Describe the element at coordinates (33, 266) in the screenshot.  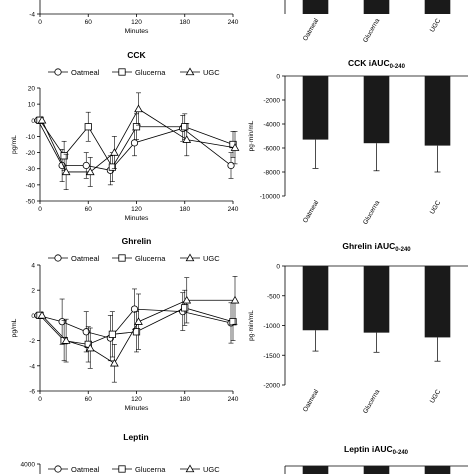
I see `y-tick-label: 4` at that location.